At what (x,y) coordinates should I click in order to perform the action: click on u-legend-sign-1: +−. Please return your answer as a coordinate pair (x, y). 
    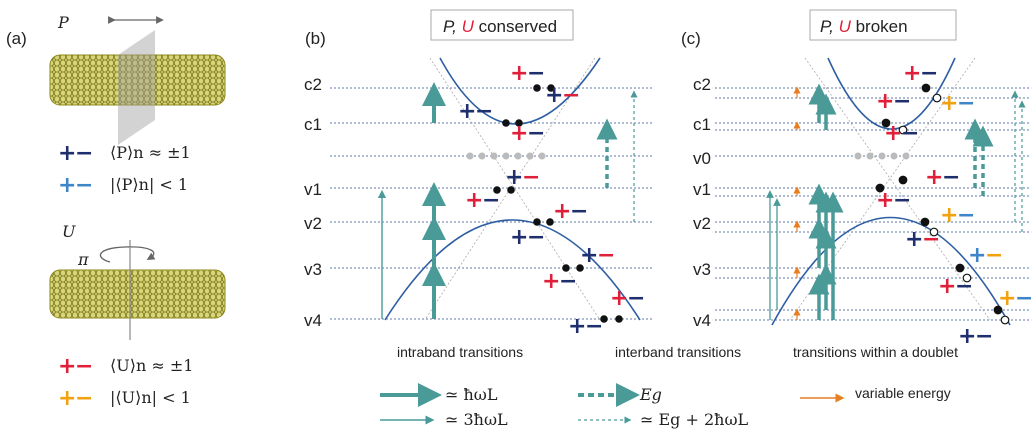
    Looking at the image, I should click on (75, 398).